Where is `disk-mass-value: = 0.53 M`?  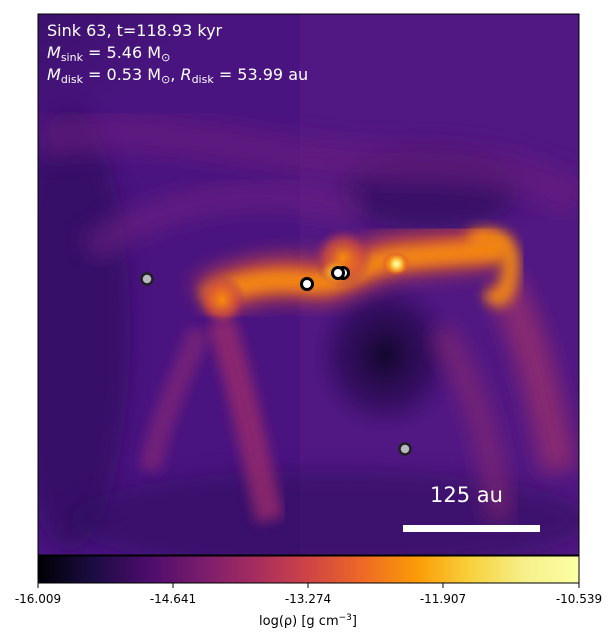
disk-mass-value: = 0.53 M is located at coordinates (125, 74).